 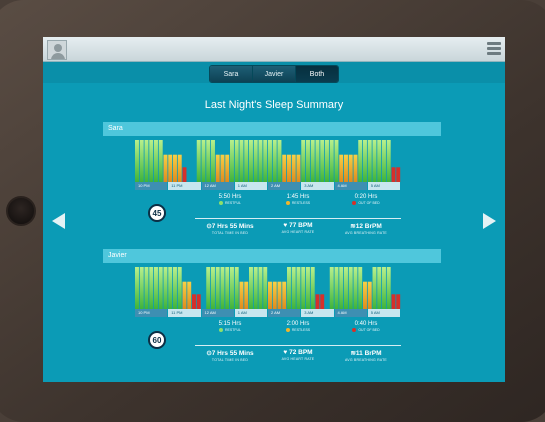 I want to click on sleep-chart-svg, so click(x=268, y=288).